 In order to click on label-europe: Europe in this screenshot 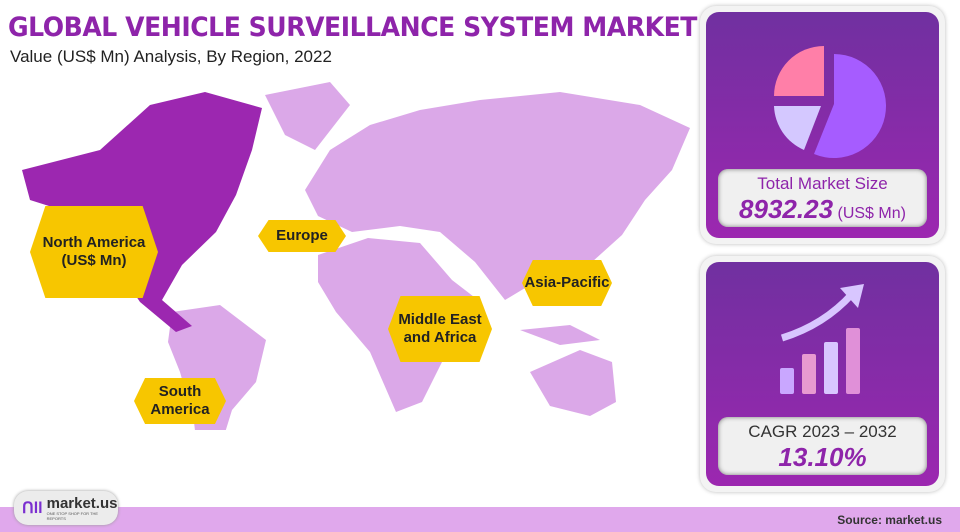, I will do `click(302, 236)`.